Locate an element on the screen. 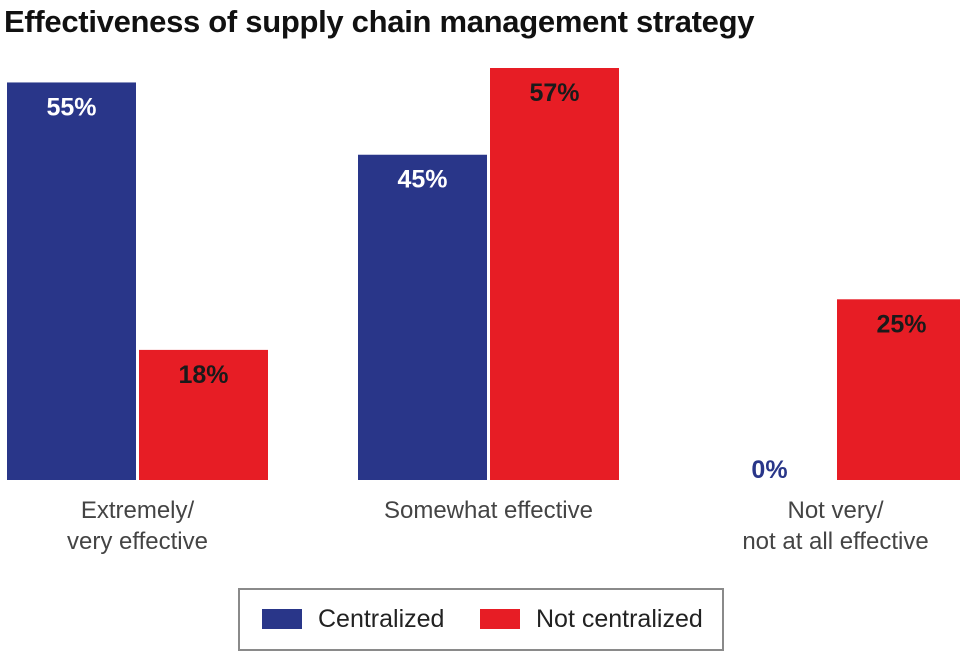 The image size is (960, 651). category-label-somewhat-effective: Somewhat effective is located at coordinates (488, 510).